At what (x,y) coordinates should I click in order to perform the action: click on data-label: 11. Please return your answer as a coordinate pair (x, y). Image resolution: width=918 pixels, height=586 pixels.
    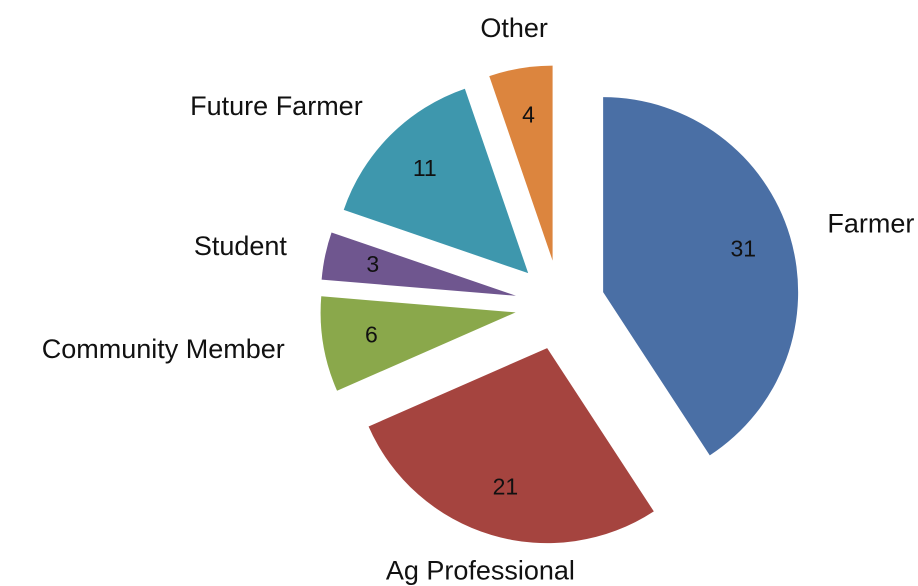
    Looking at the image, I should click on (425, 168).